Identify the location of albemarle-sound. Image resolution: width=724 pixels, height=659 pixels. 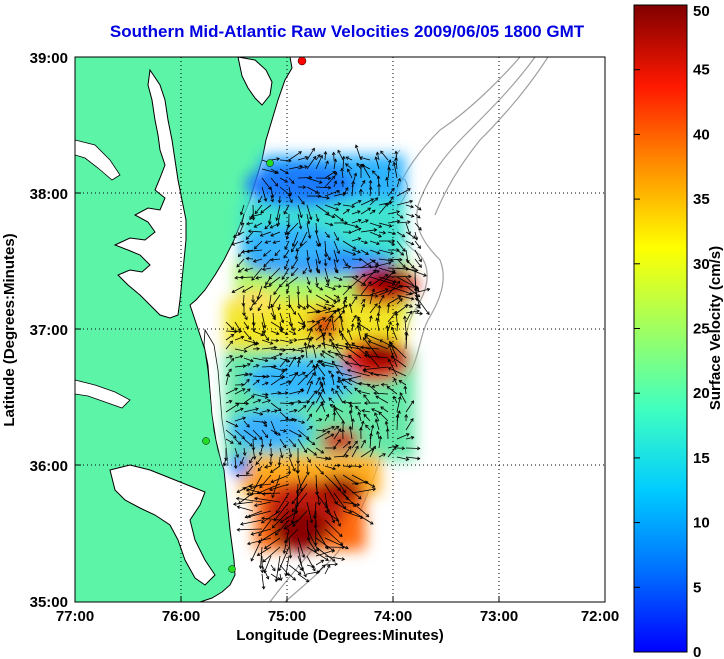
(162, 525).